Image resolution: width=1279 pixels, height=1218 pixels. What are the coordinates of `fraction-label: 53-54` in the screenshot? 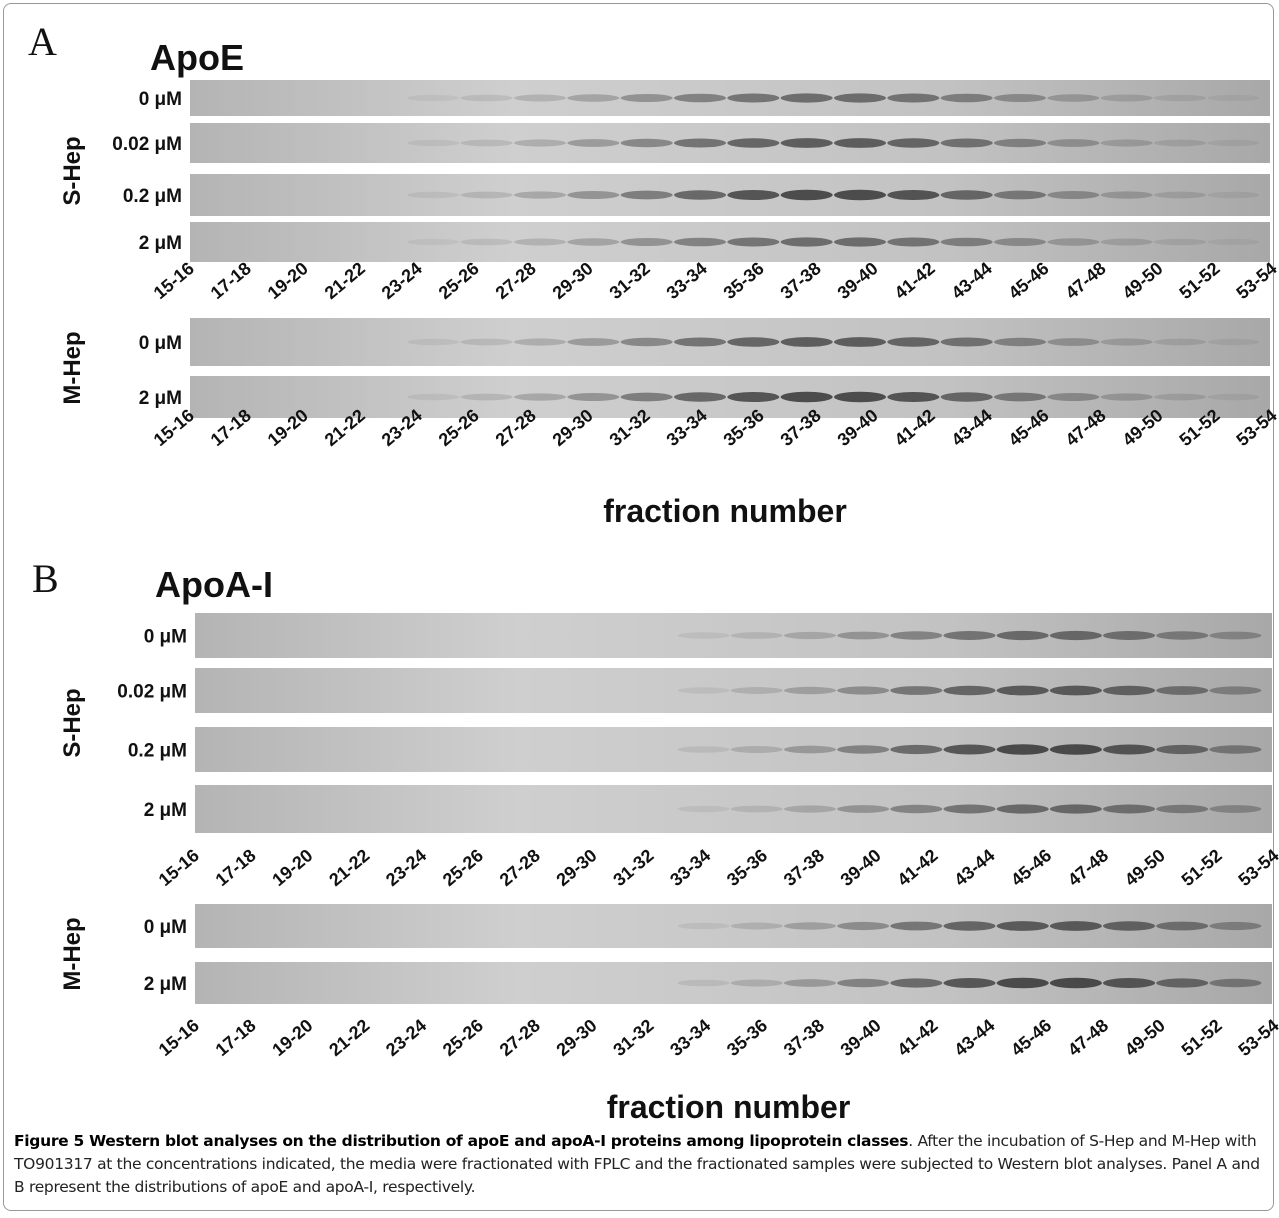 It's located at (1256, 867).